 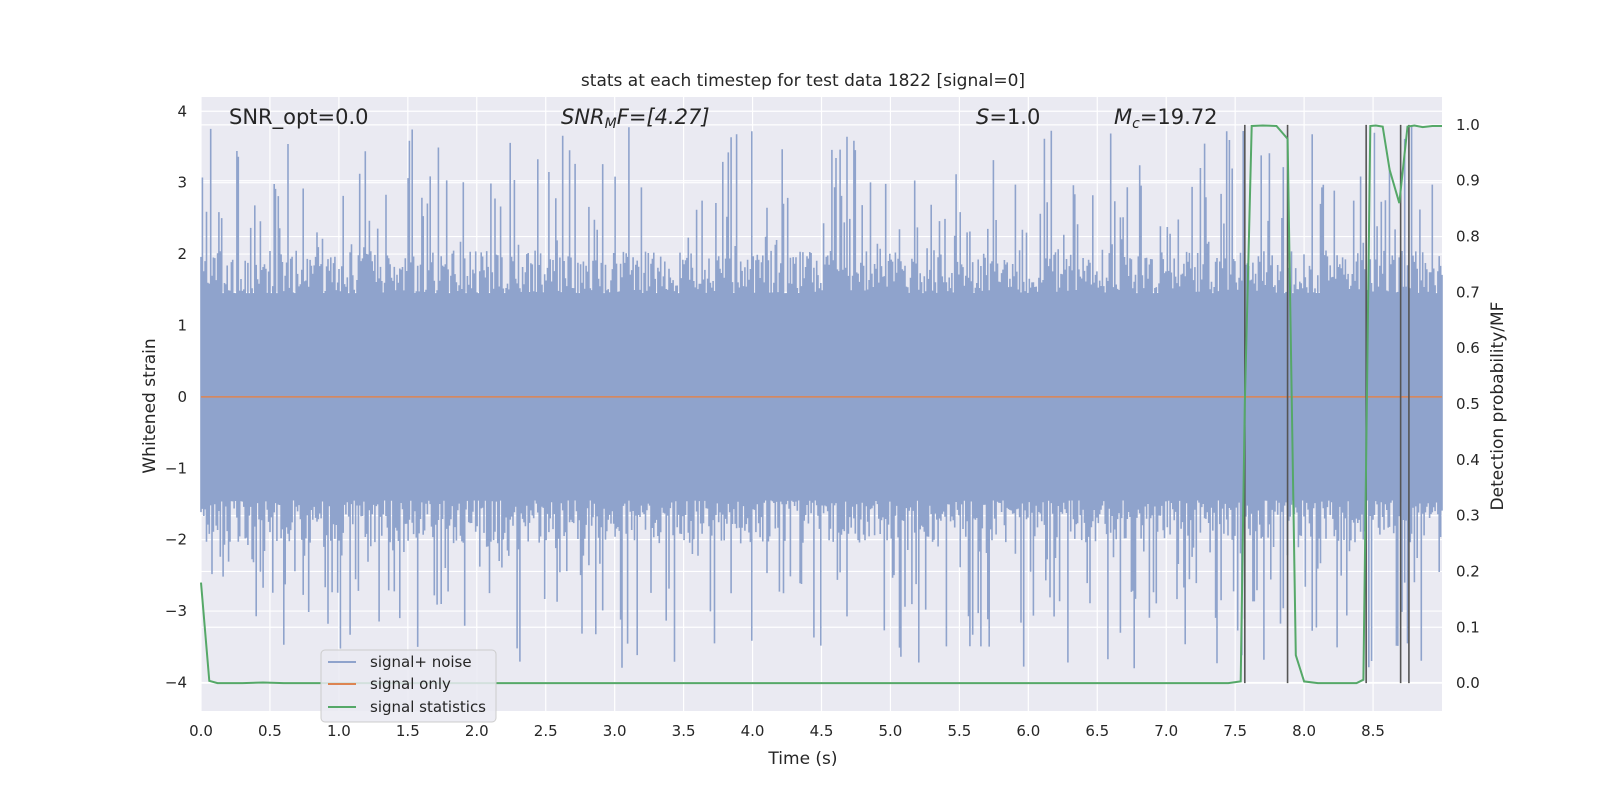 What do you see at coordinates (1014, 117) in the screenshot?
I see `annotation-s-value: =1.0` at bounding box center [1014, 117].